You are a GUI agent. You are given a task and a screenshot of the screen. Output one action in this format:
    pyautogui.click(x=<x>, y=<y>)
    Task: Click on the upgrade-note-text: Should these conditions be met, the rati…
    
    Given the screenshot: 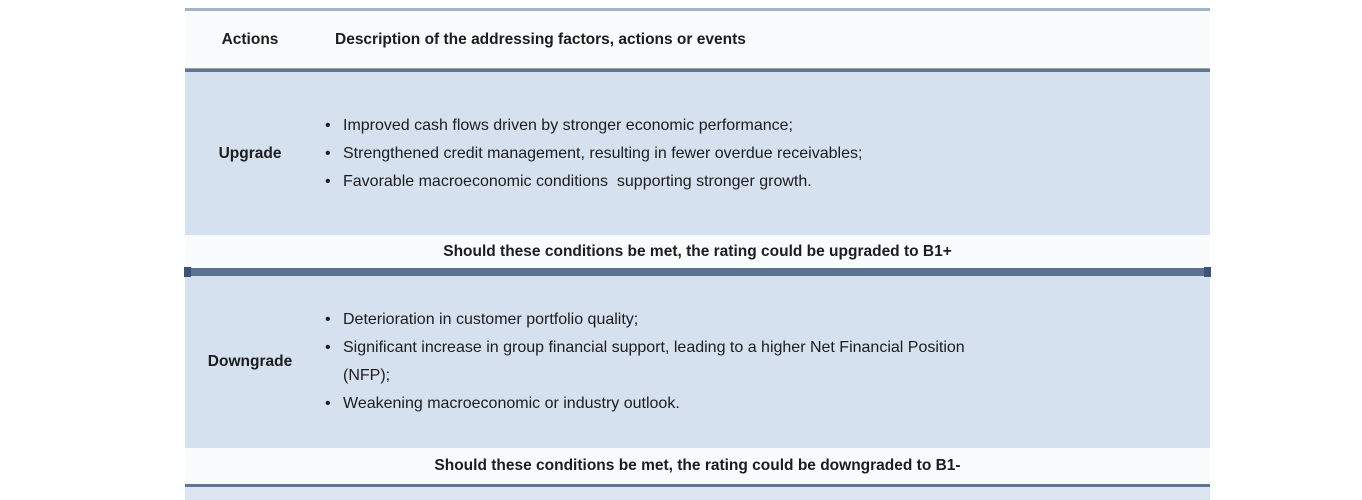 What is the action you would take?
    pyautogui.click(x=697, y=251)
    